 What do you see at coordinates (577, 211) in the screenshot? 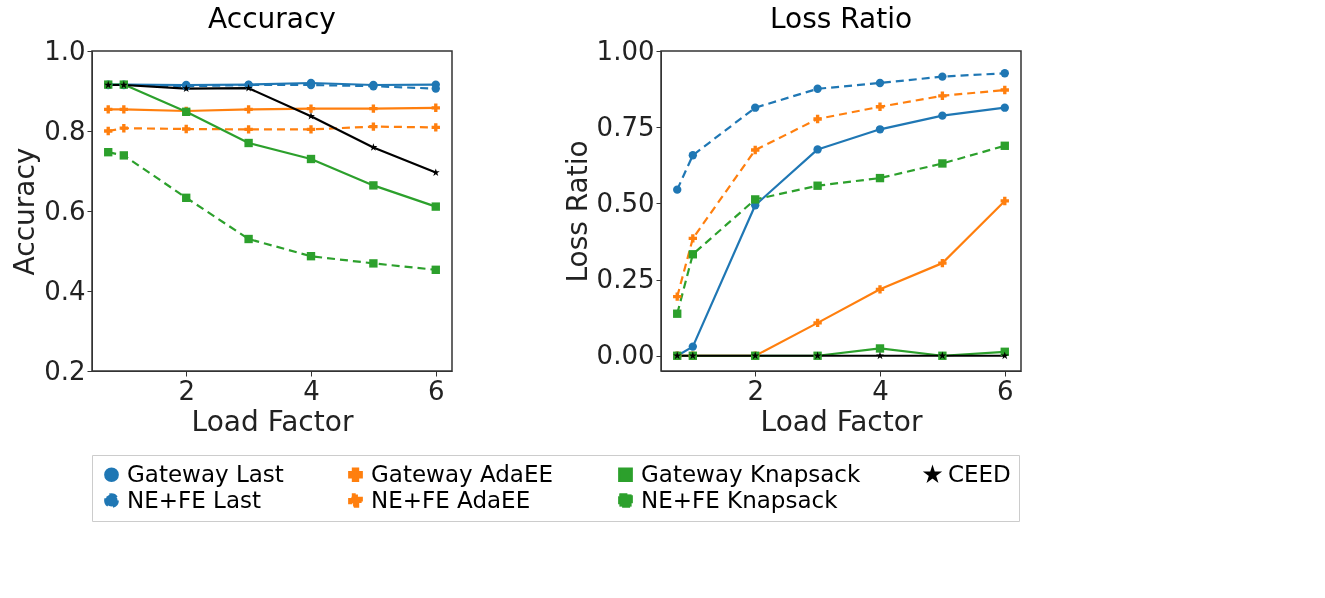
I see `y-axis-title: Loss Ratio` at bounding box center [577, 211].